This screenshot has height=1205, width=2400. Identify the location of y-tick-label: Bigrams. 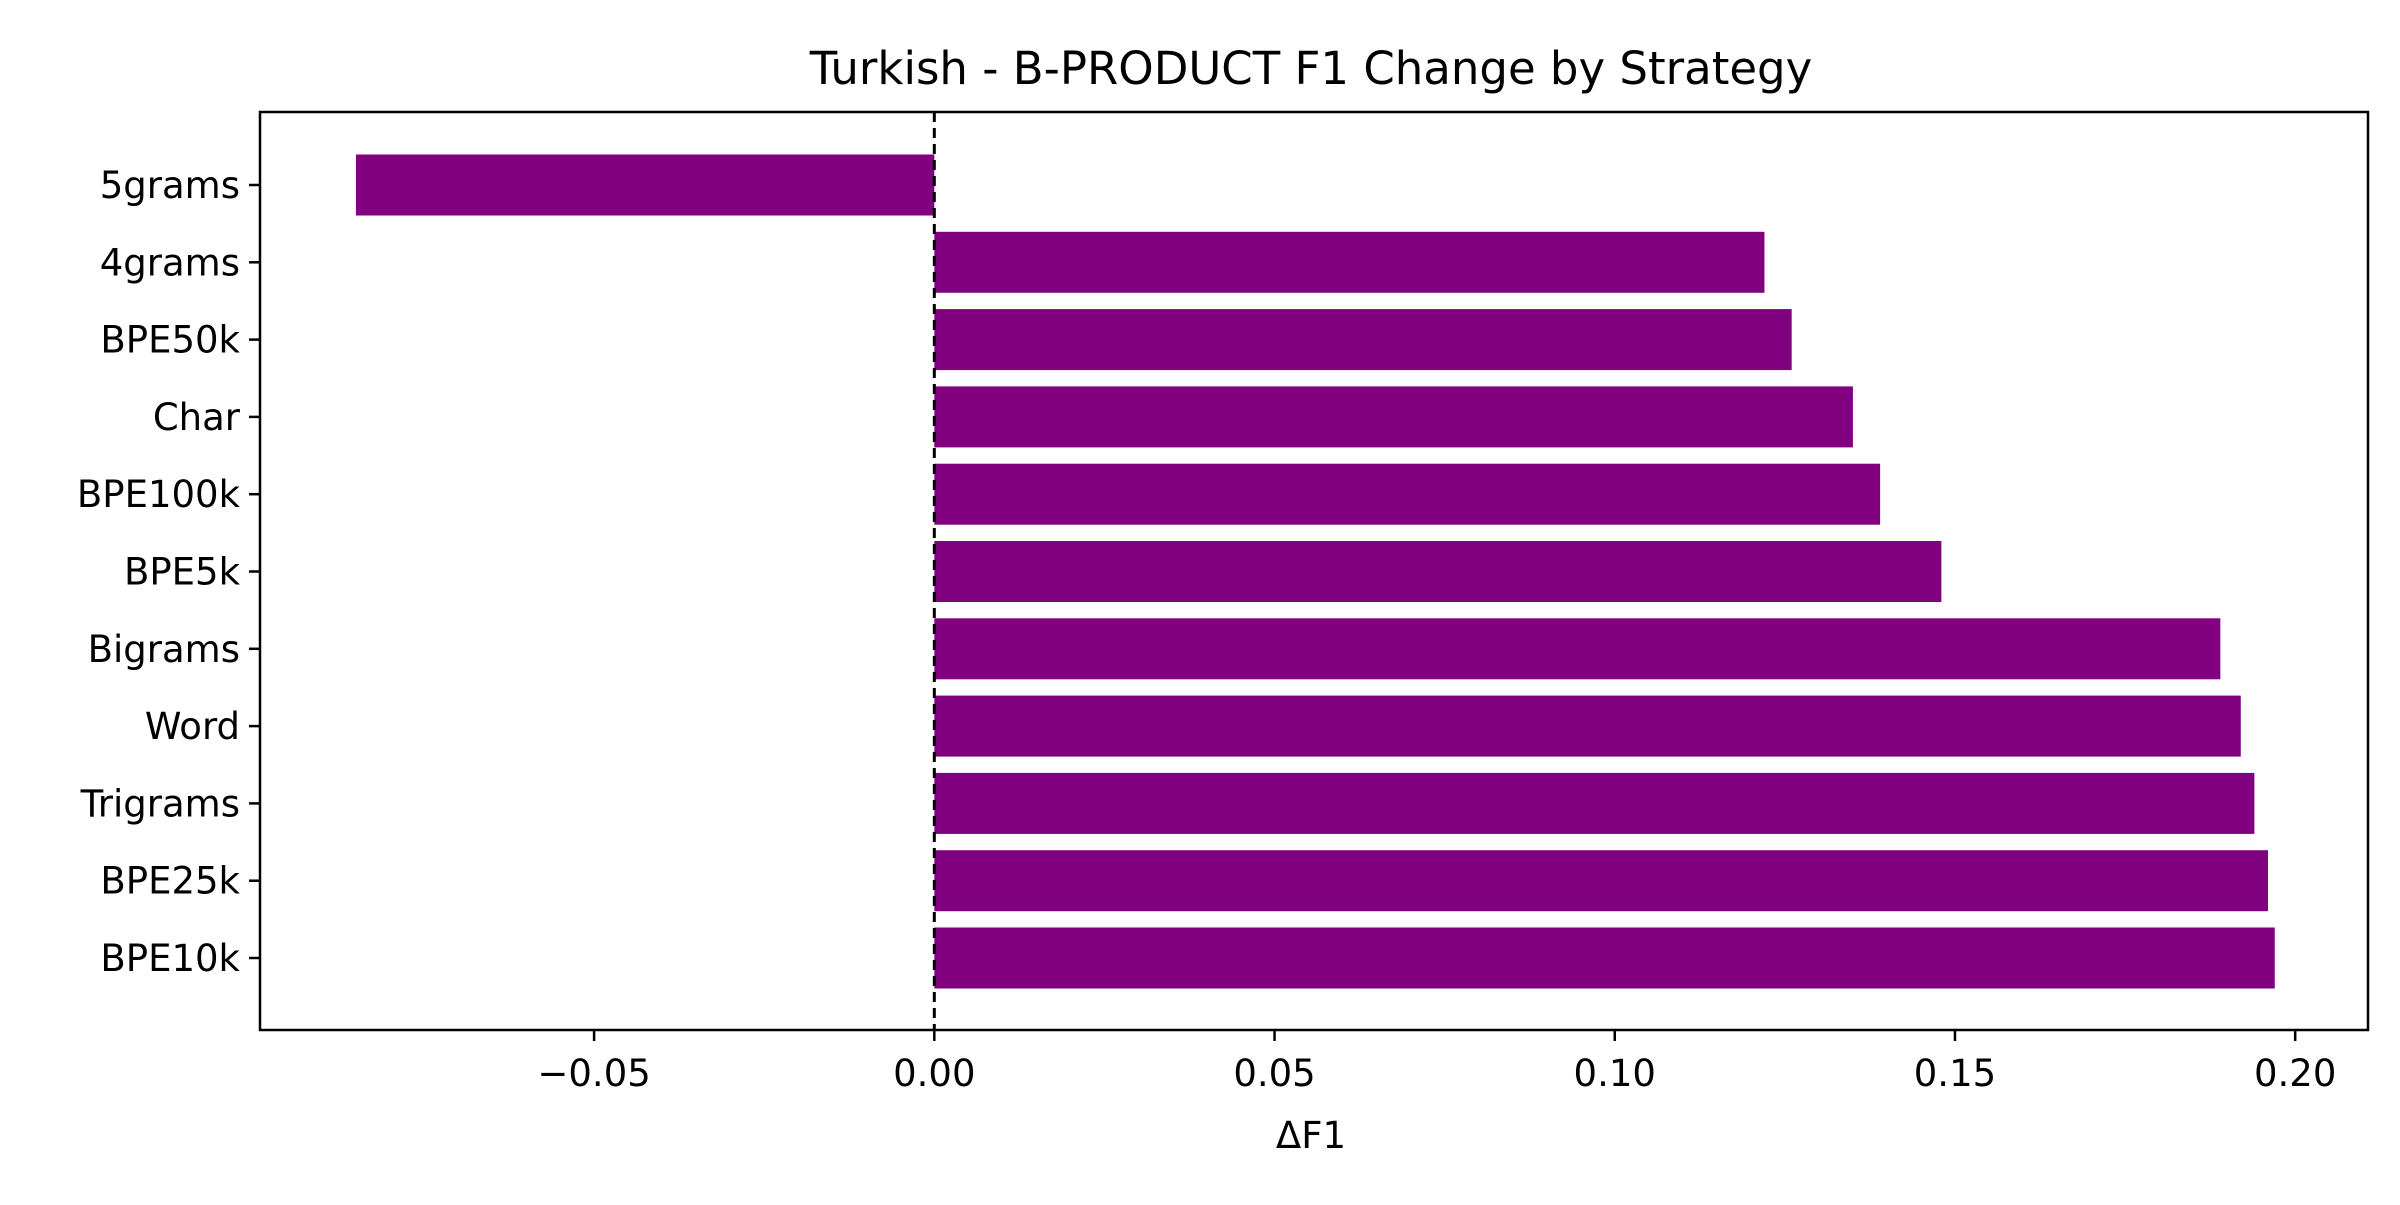
(164, 649).